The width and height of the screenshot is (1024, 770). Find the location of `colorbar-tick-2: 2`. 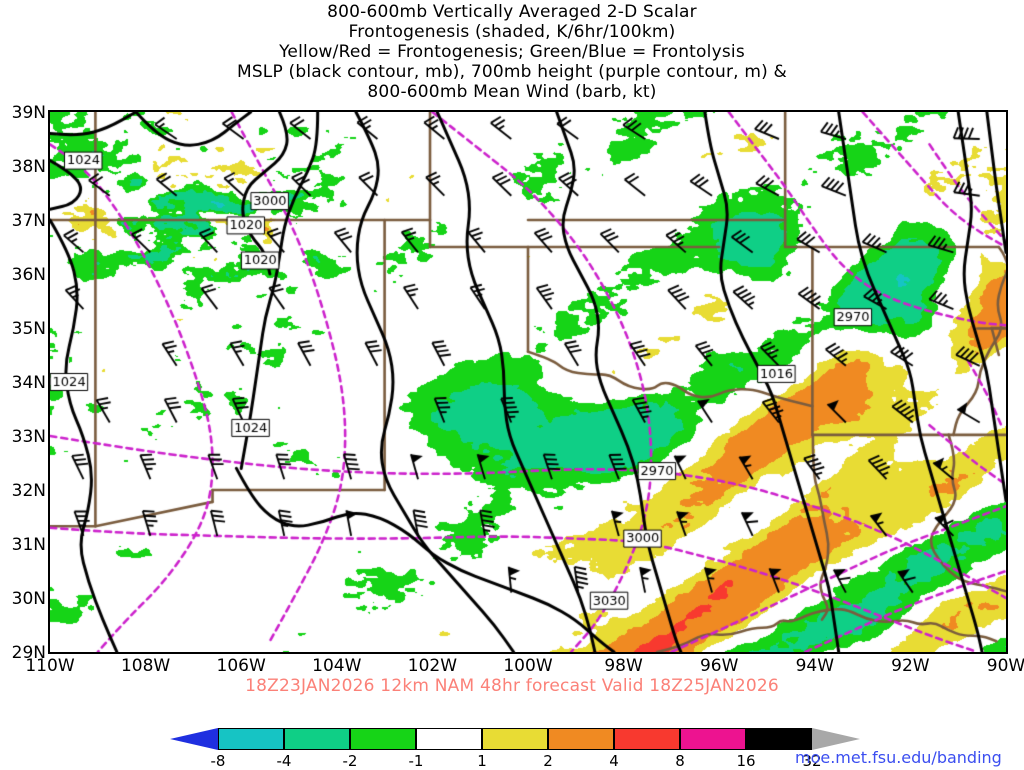

colorbar-tick-2: 2 is located at coordinates (548, 761).